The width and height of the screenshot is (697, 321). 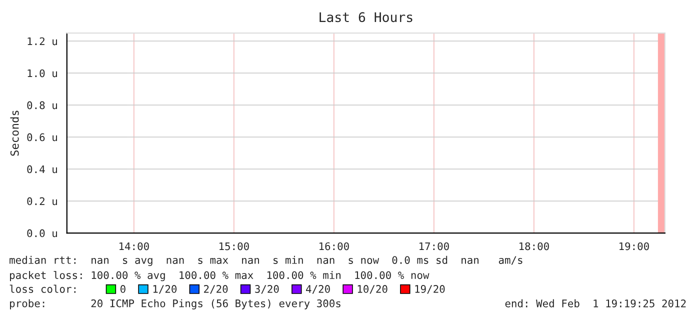 What do you see at coordinates (42, 201) in the screenshot?
I see `y-tick-label: 0.2 u` at bounding box center [42, 201].